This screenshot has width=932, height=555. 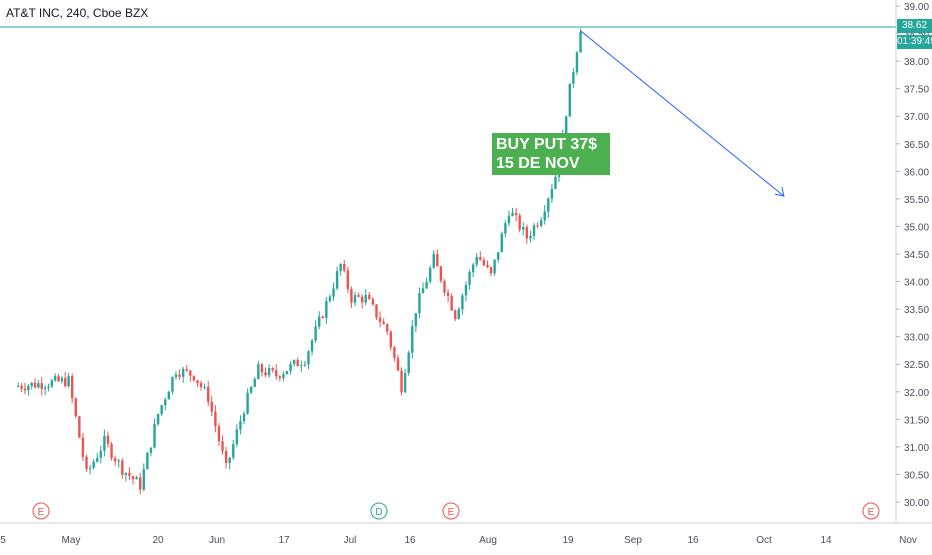 What do you see at coordinates (916, 227) in the screenshot?
I see `y-tick-label: 35.00` at bounding box center [916, 227].